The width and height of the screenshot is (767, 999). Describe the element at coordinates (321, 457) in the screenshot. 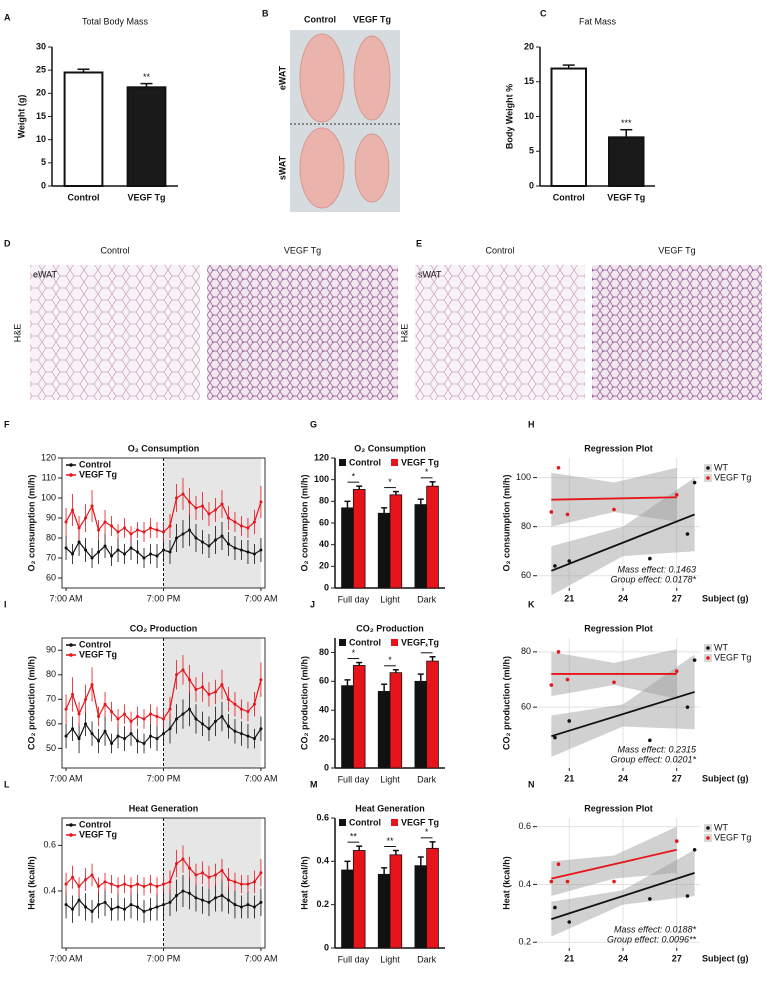

I see `y-tick-label: 120` at that location.